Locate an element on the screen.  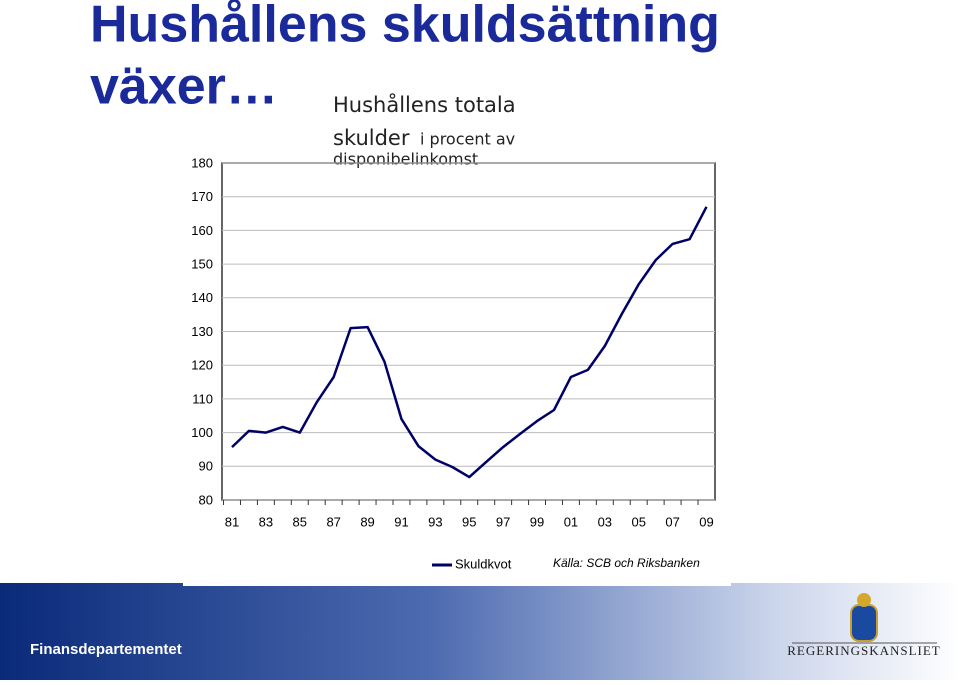
x-tick-label: 03 is located at coordinates (605, 521).